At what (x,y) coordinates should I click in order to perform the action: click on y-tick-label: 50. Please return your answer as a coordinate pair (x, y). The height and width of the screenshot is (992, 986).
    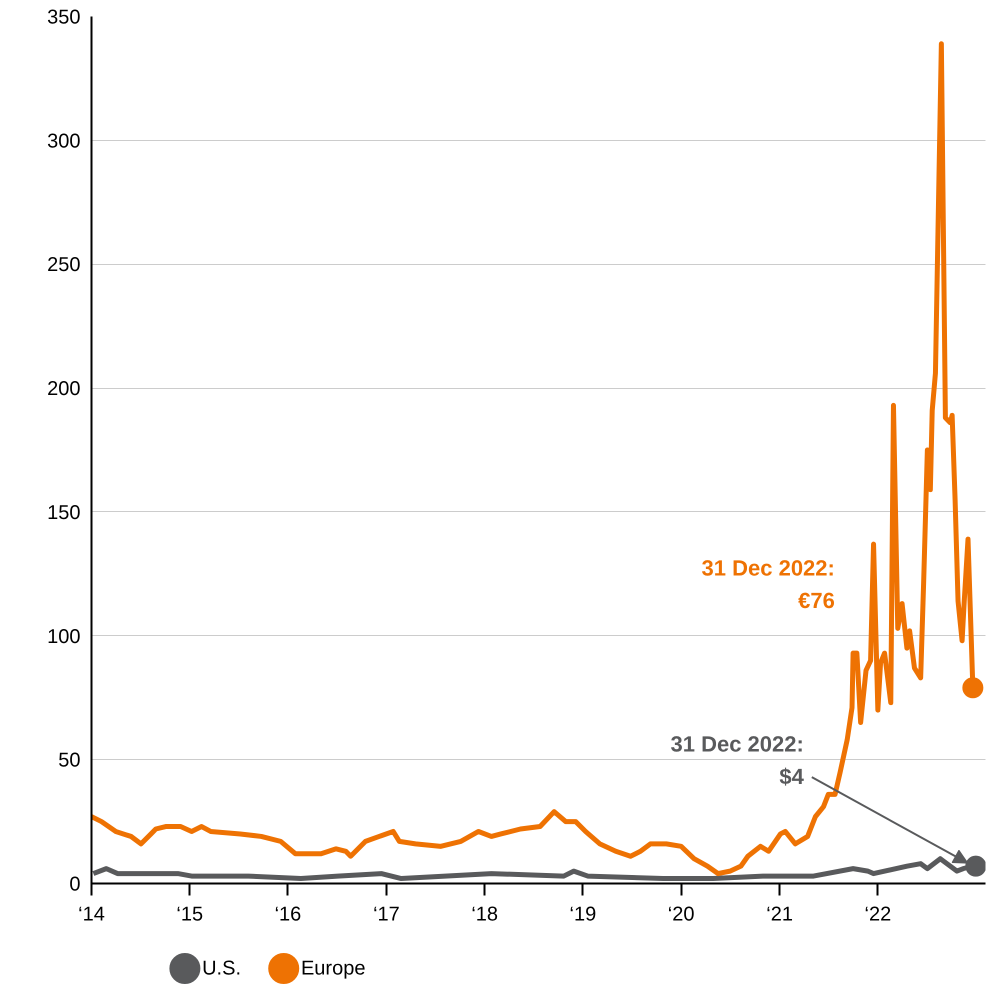
    Looking at the image, I should click on (69, 761).